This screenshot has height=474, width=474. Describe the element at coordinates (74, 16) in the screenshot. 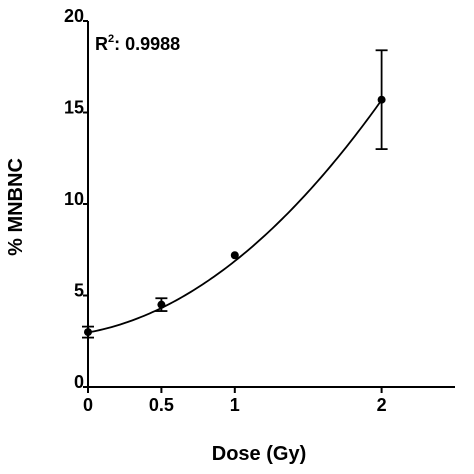

I see `y-tick-label: 20` at that location.